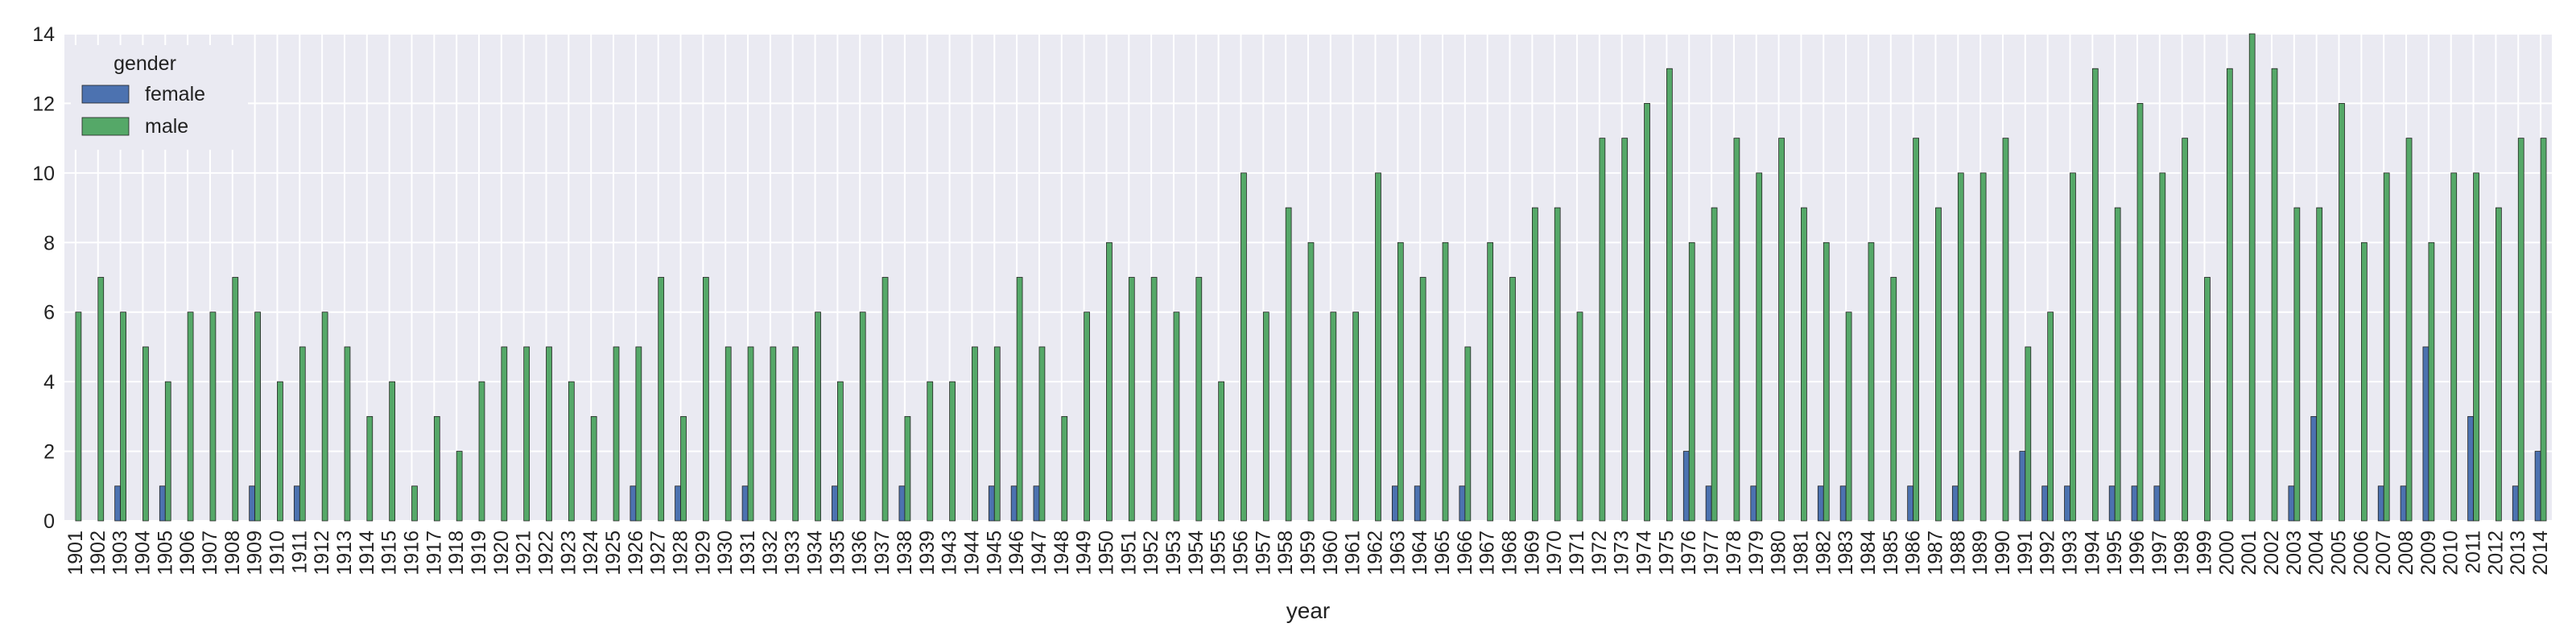 This screenshot has height=644, width=2576. I want to click on x-tick-label: 1948, so click(1062, 553).